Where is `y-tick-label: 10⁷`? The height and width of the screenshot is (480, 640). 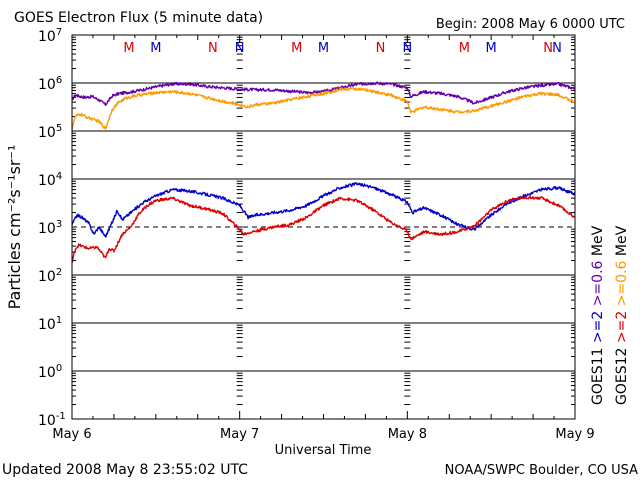
y-tick-label: 10⁷ is located at coordinates (50, 36).